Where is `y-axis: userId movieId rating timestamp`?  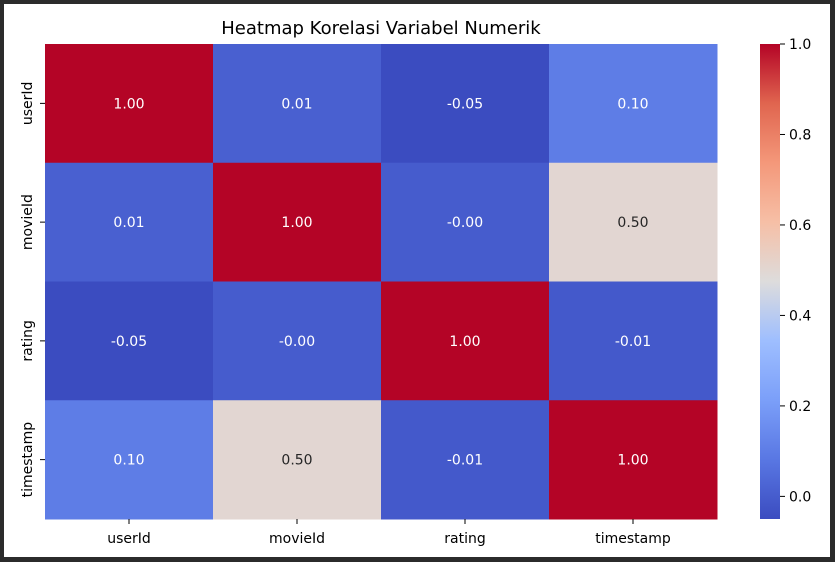 y-axis: userId movieId rating timestamp is located at coordinates (32, 290).